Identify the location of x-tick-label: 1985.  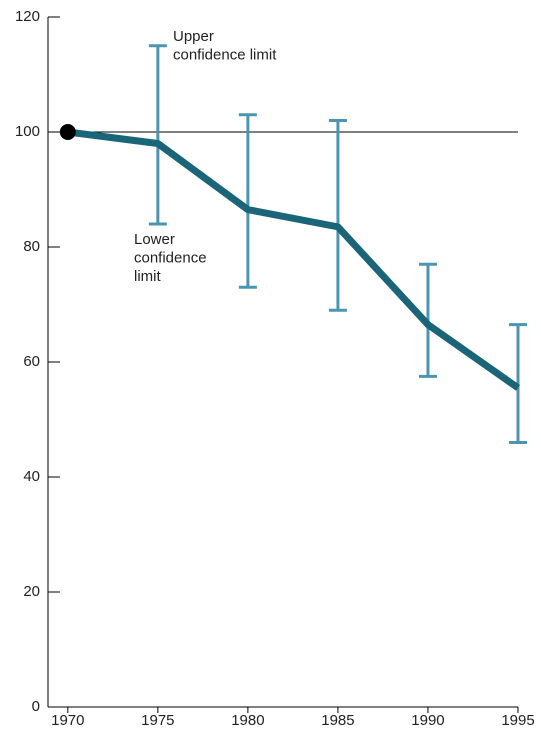
(337, 720).